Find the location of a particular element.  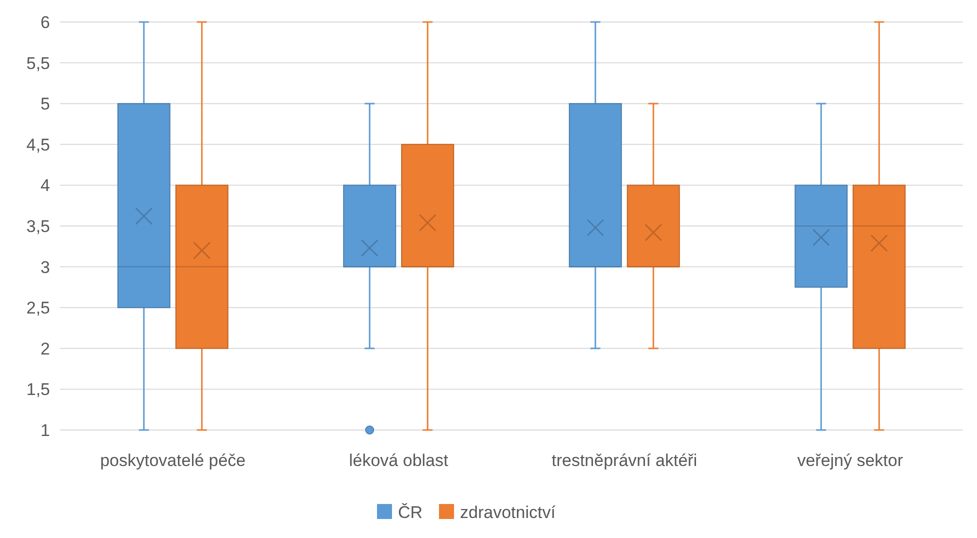

y-tick-label: 5,5 is located at coordinates (38, 63).